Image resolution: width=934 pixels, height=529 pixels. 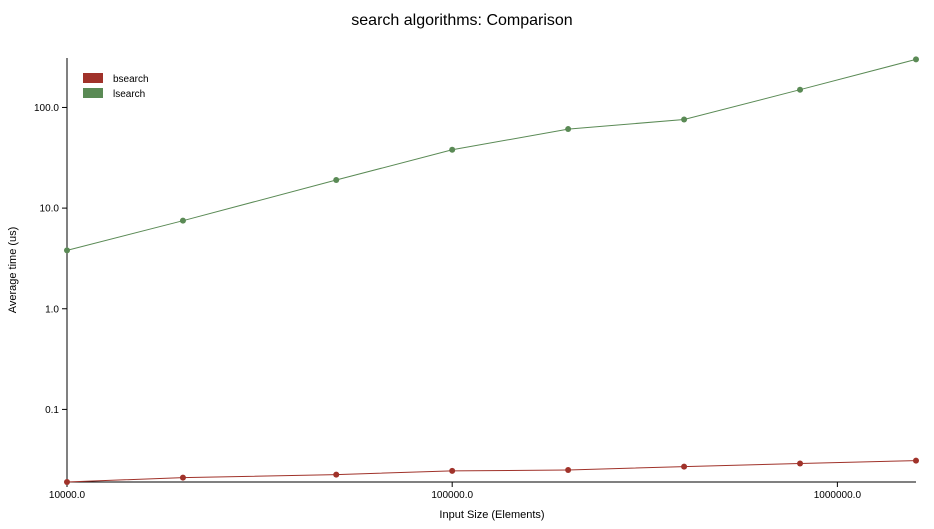 I want to click on legend-label-lsearch: lsearch, so click(x=129, y=94).